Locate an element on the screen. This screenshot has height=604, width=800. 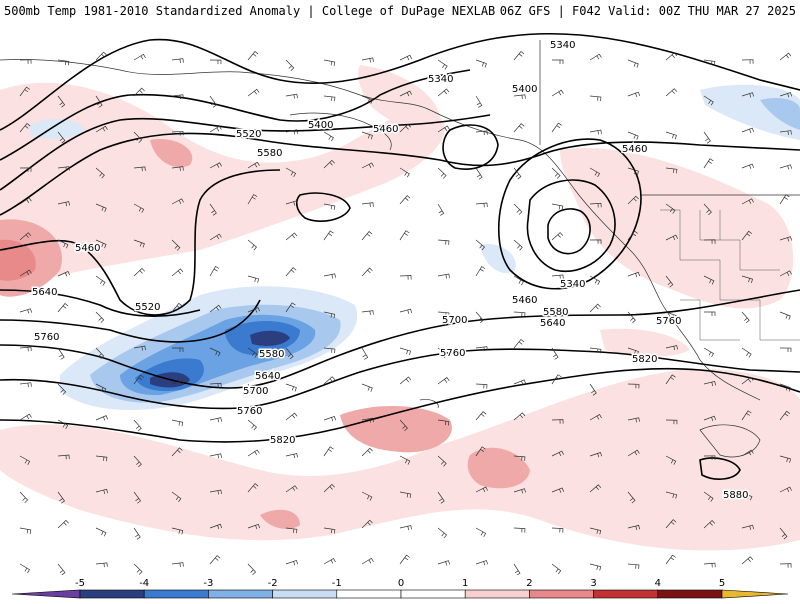
contour-label: 5700 is located at coordinates (255, 391).